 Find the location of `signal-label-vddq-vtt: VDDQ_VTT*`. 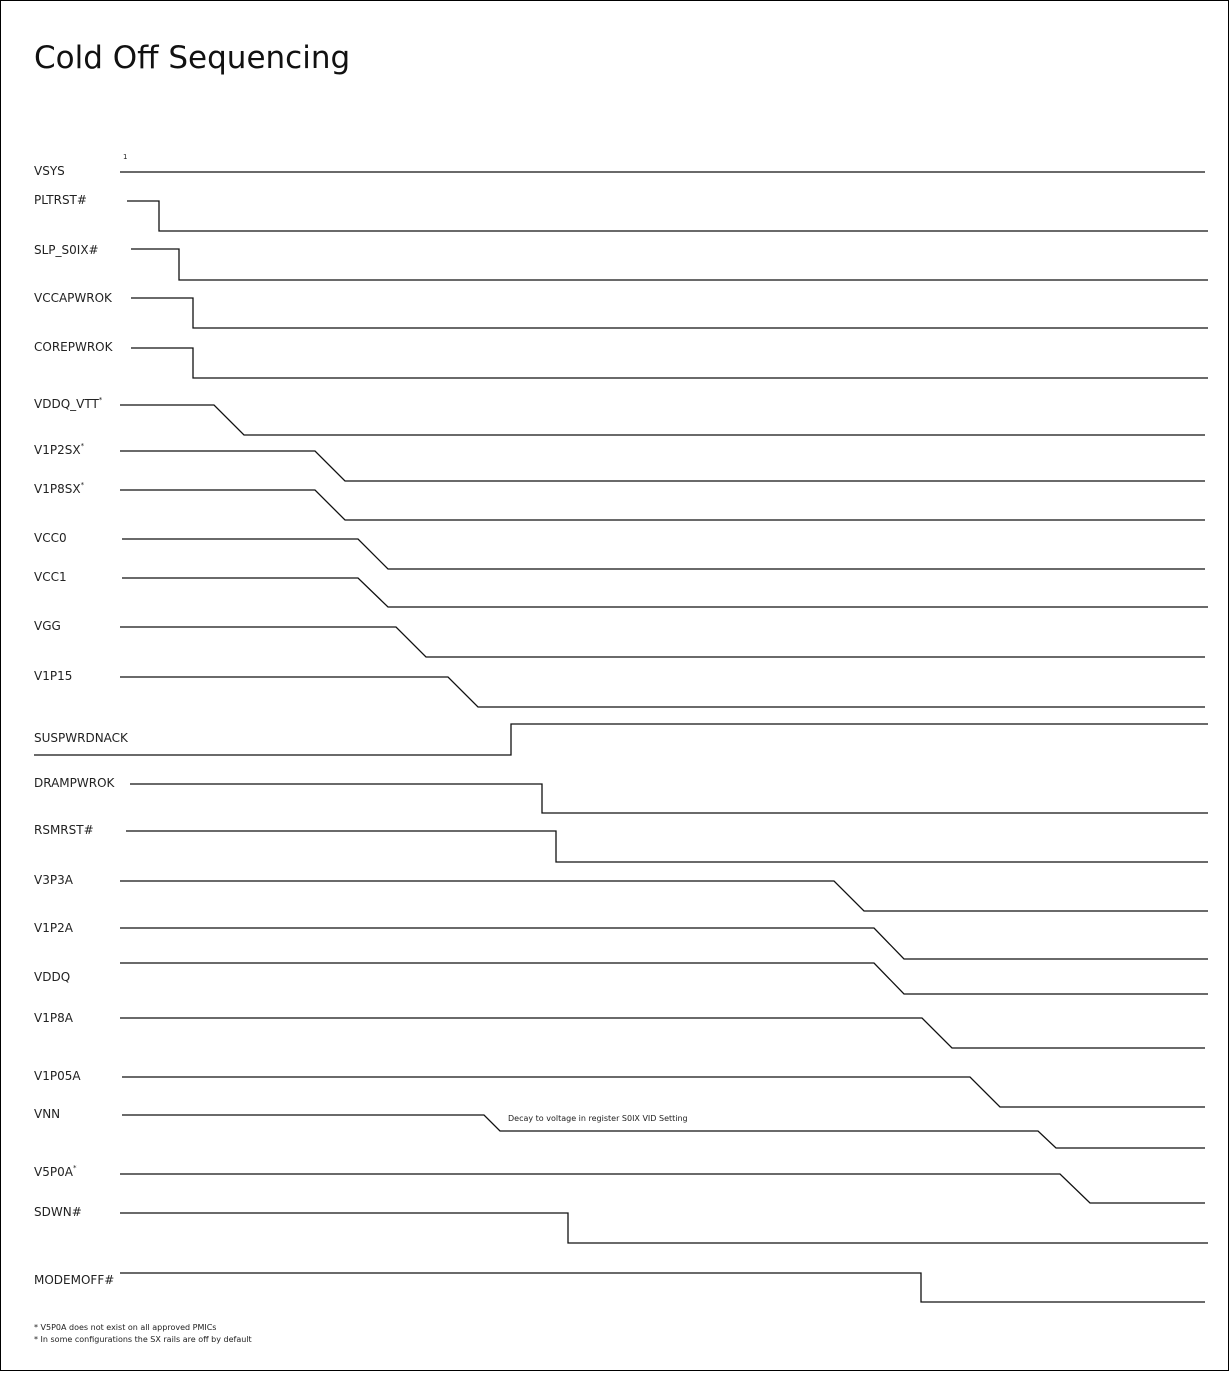

signal-label-vddq-vtt: VDDQ_VTT* is located at coordinates (68, 403).